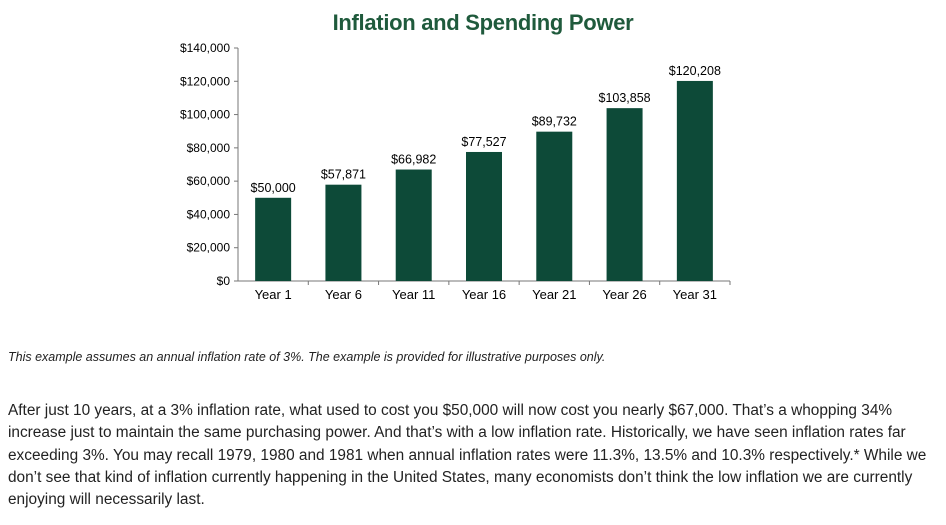 Image resolution: width=946 pixels, height=525 pixels. Describe the element at coordinates (209, 148) in the screenshot. I see `y-tick-label: $80,000` at that location.